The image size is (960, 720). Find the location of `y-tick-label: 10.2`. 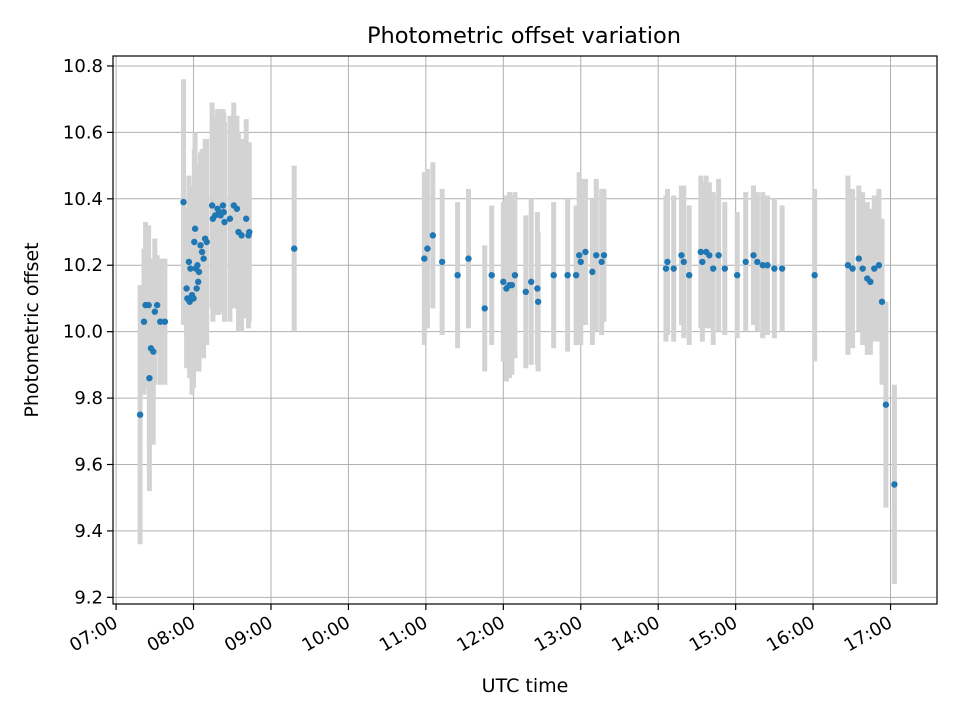

y-tick-label: 10.2 is located at coordinates (83, 265).